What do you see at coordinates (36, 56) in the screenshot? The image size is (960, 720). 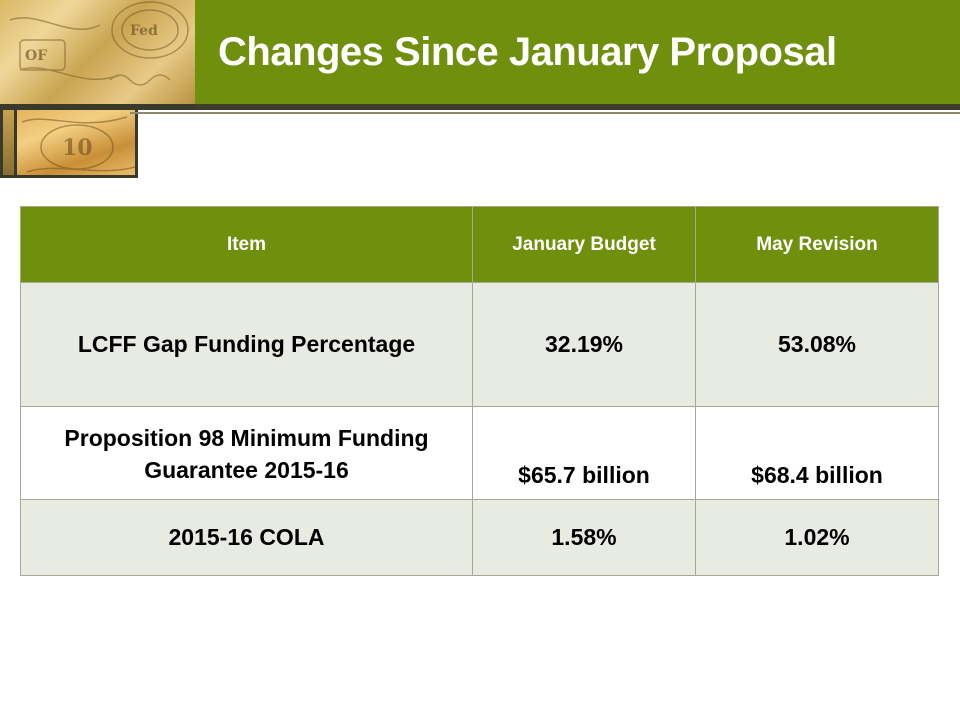 I see `svg-text: OF` at bounding box center [36, 56].